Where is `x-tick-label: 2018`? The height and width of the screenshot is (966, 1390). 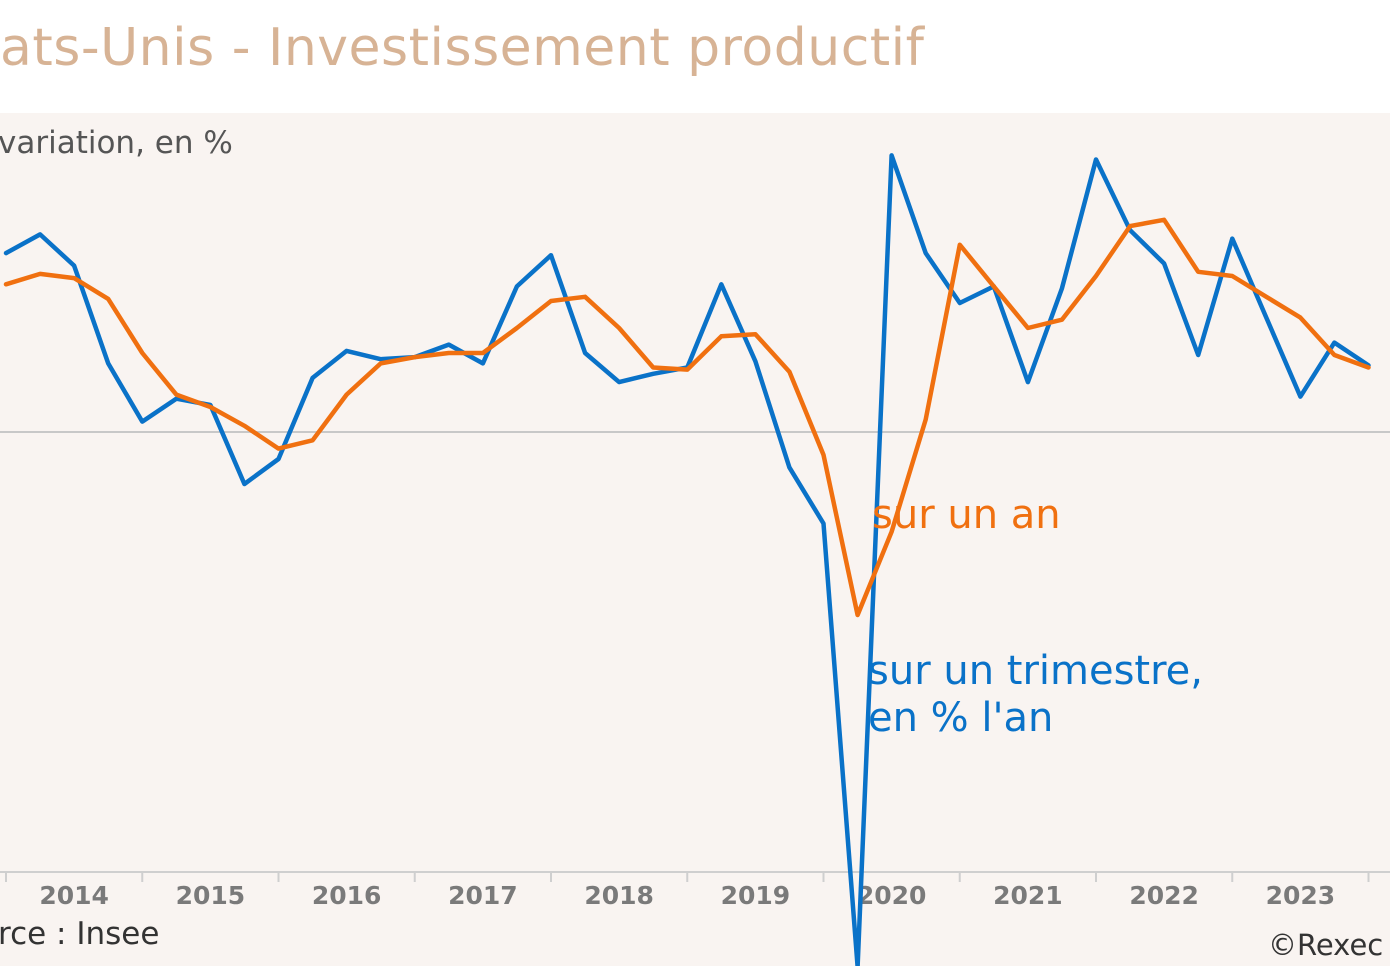
x-tick-label: 2018 is located at coordinates (619, 895).